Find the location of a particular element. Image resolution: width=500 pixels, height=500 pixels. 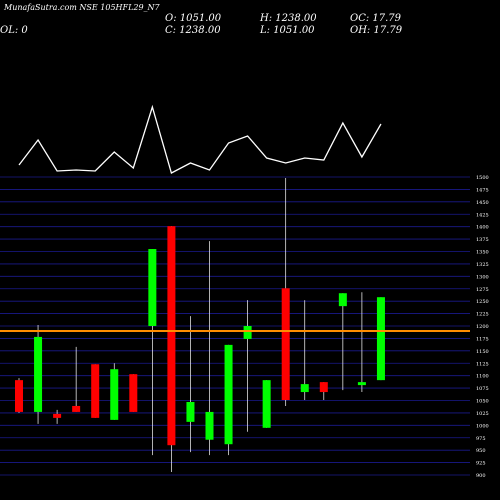

y-tick-label: 1075 is located at coordinates (482, 389).